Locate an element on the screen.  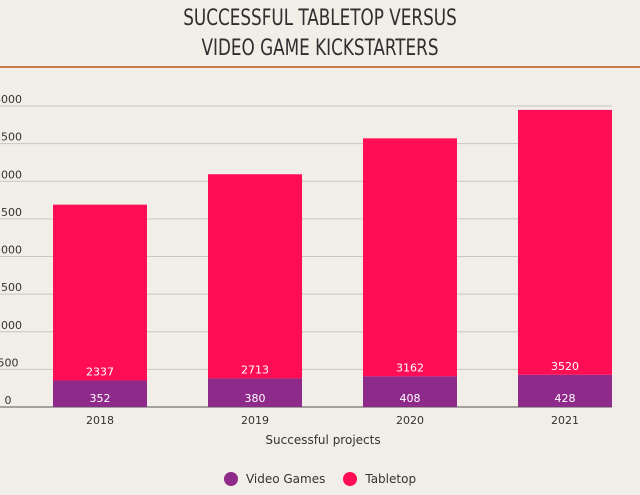
data-label-video-games-2020: 408 is located at coordinates (410, 398).